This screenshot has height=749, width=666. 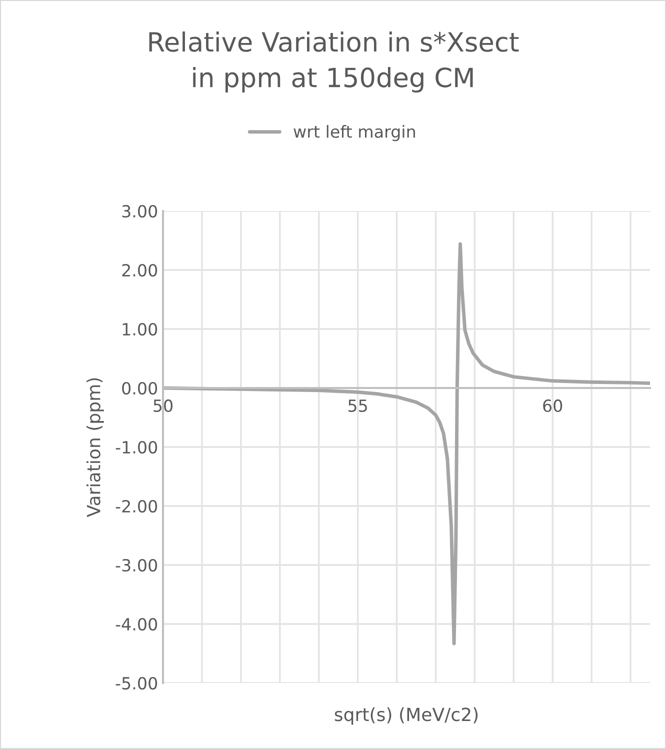 What do you see at coordinates (354, 133) in the screenshot?
I see `legend-label: wrt left margin` at bounding box center [354, 133].